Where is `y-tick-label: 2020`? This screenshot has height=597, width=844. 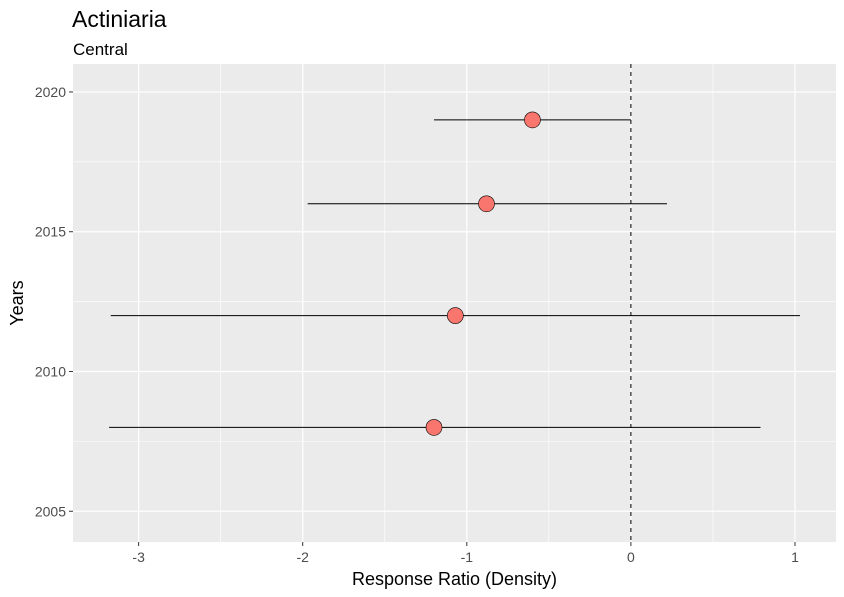
y-tick-label: 2020 is located at coordinates (50, 92).